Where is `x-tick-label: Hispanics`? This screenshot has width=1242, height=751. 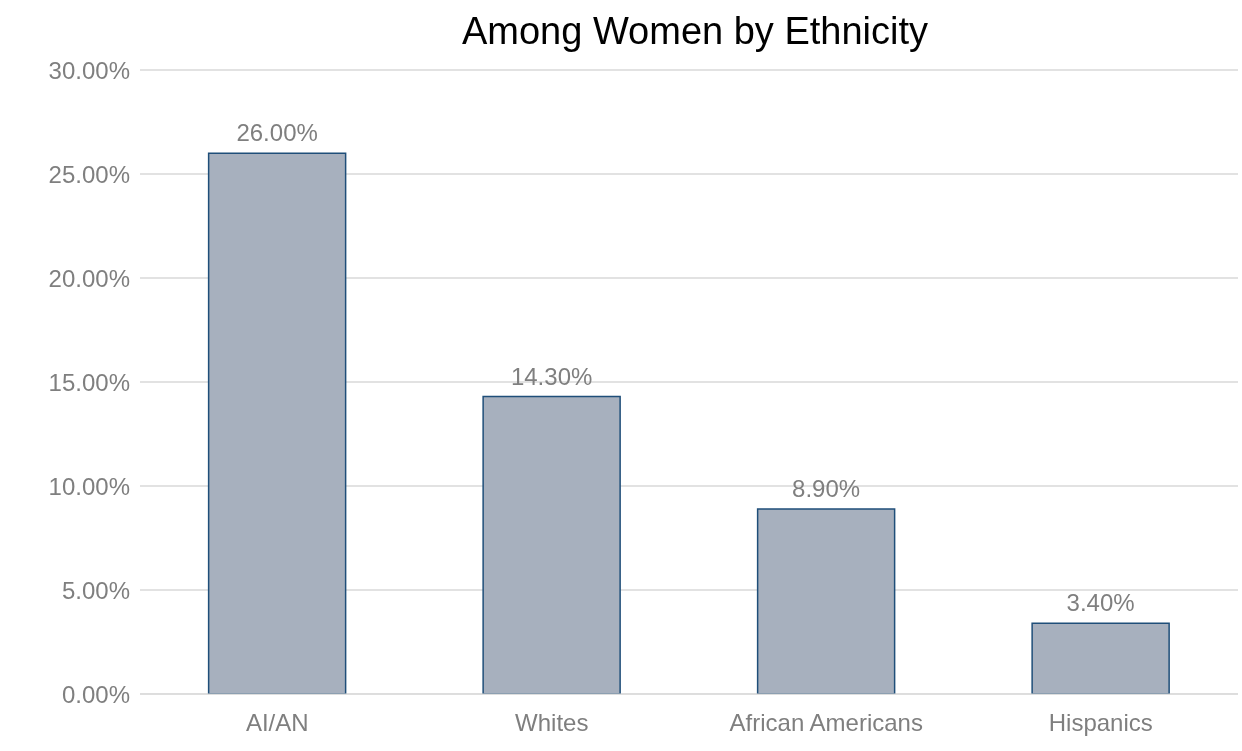 x-tick-label: Hispanics is located at coordinates (1100, 723).